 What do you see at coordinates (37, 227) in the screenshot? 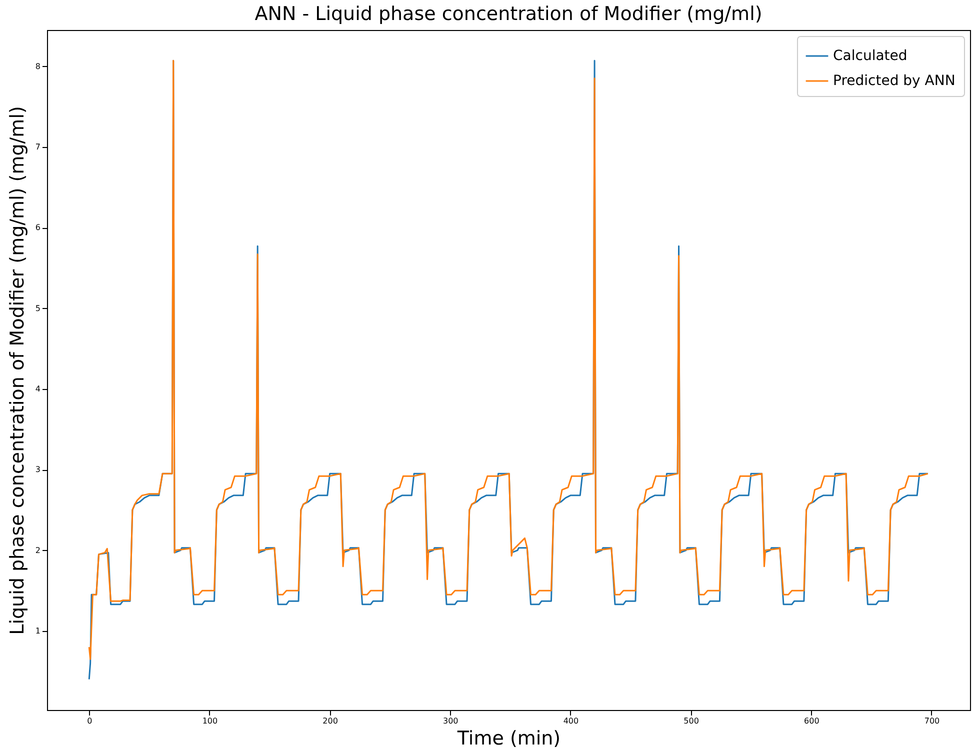
I see `y-tick-label: 6` at bounding box center [37, 227].